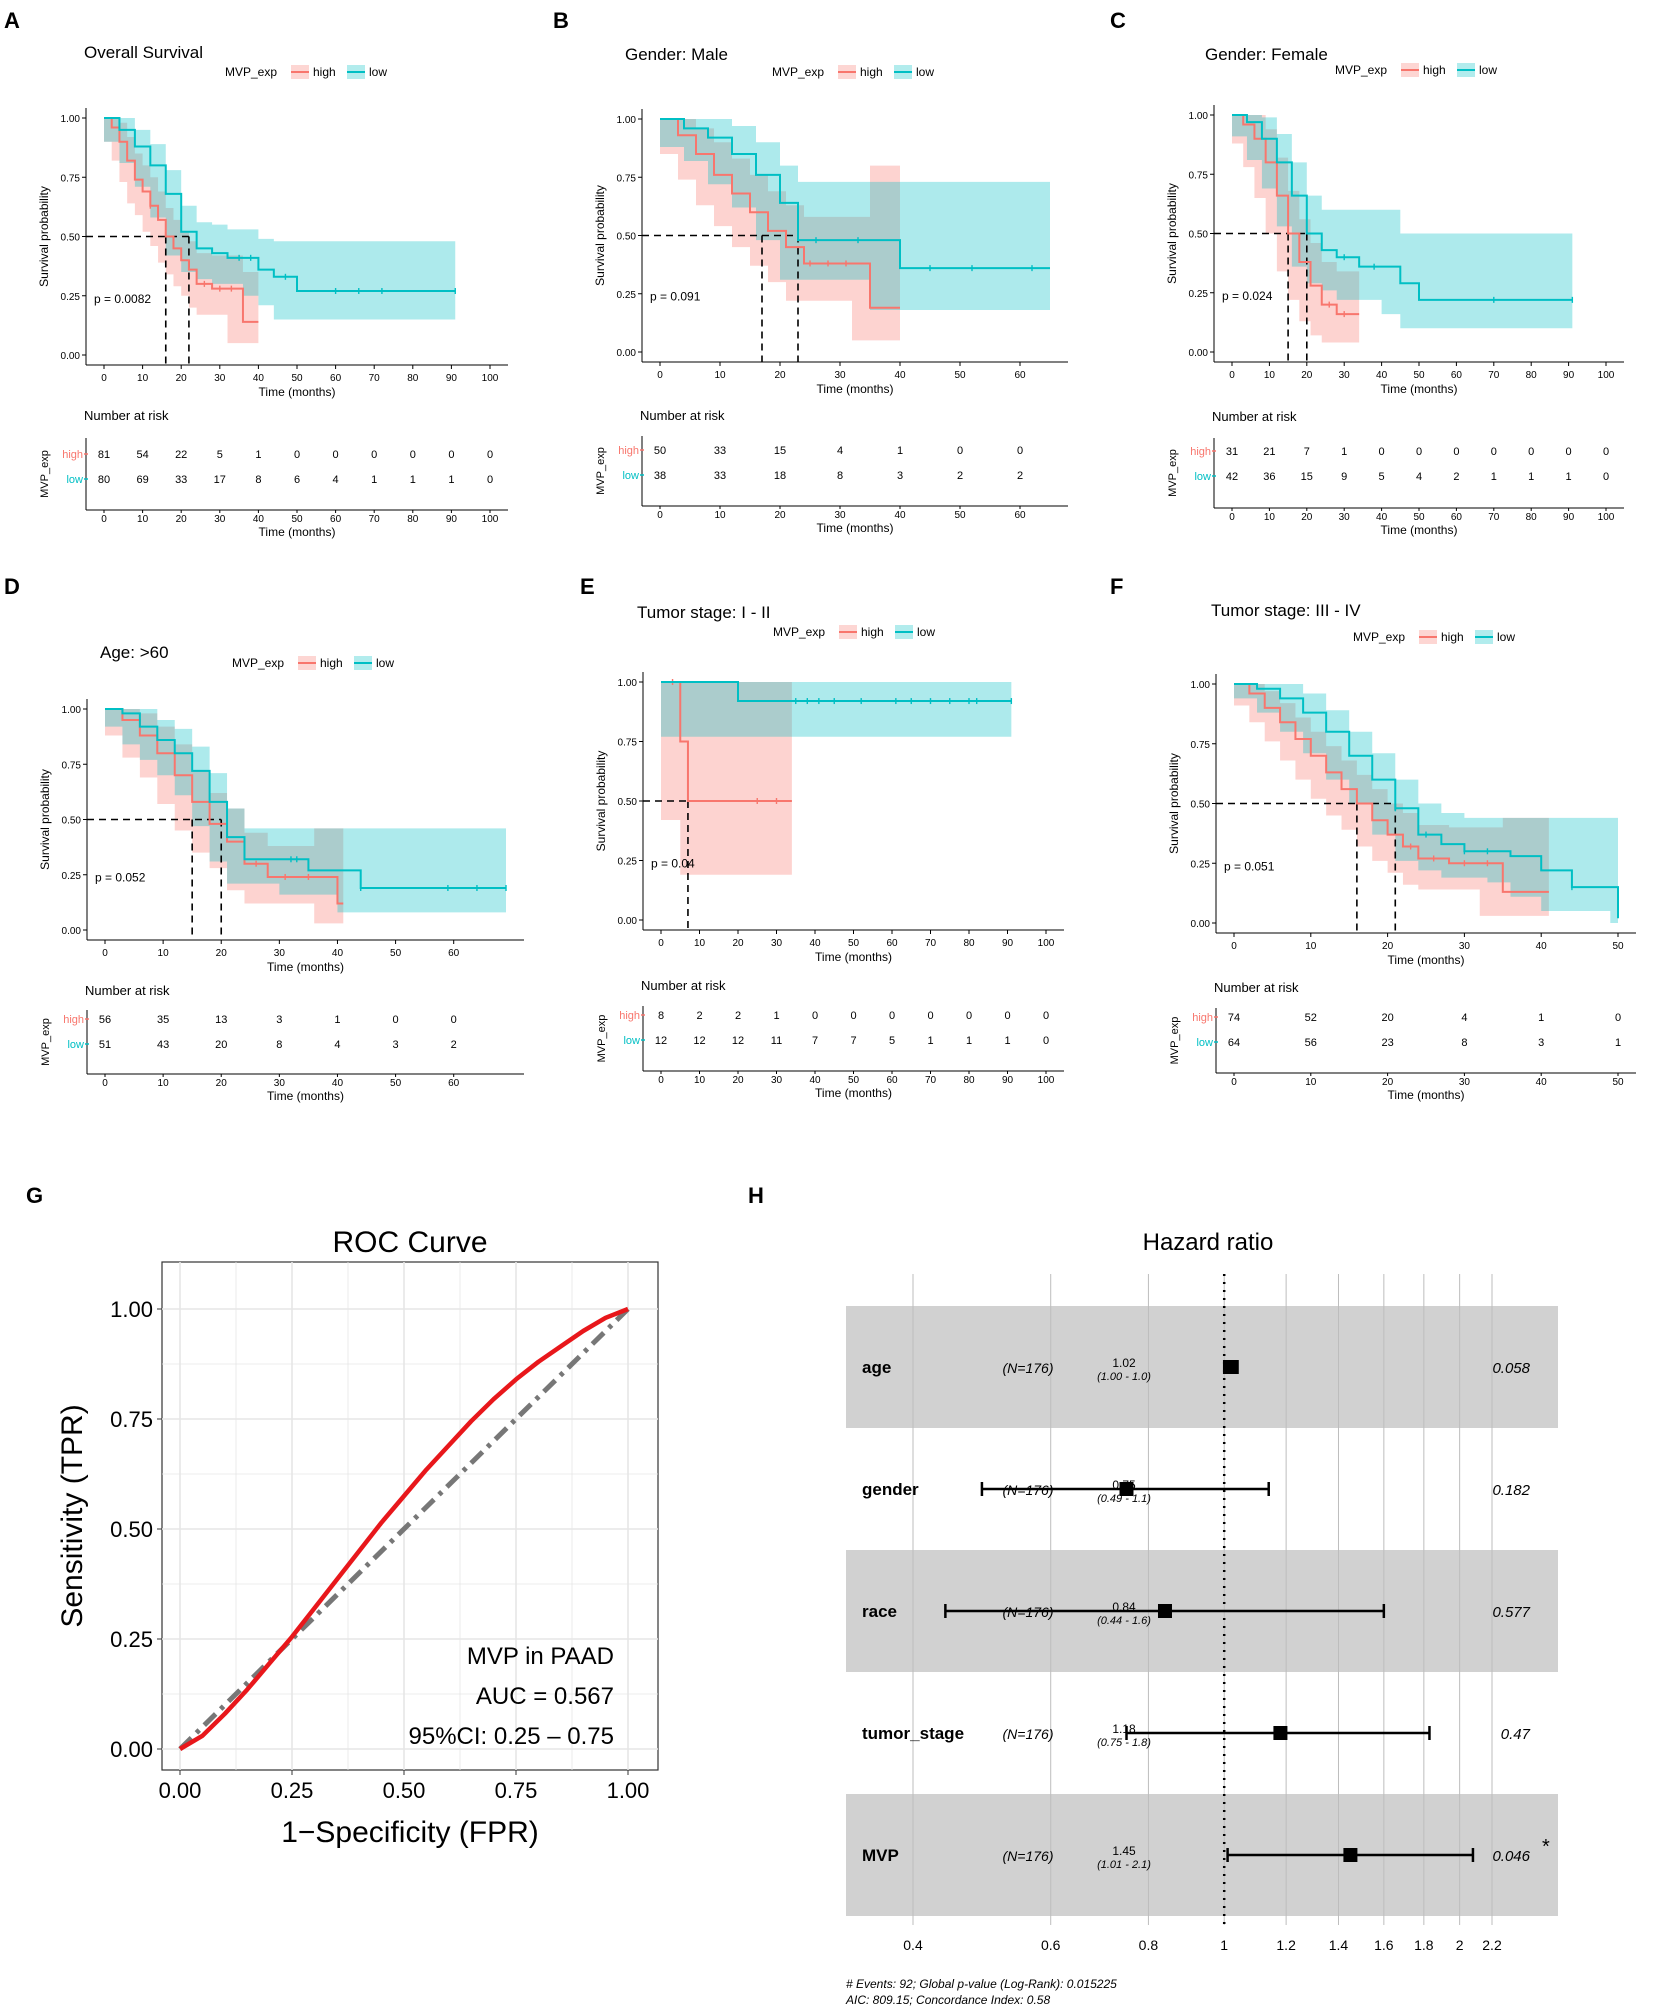 Image resolution: width=1654 pixels, height=2012 pixels. Describe the element at coordinates (587, 586) in the screenshot. I see `panel-letter: E` at that location.